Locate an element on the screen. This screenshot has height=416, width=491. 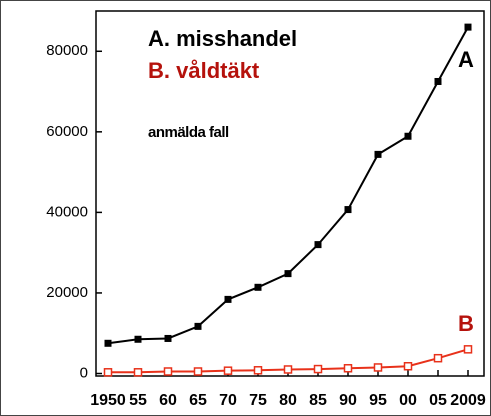
x-tick-label: 60 is located at coordinates (168, 400).